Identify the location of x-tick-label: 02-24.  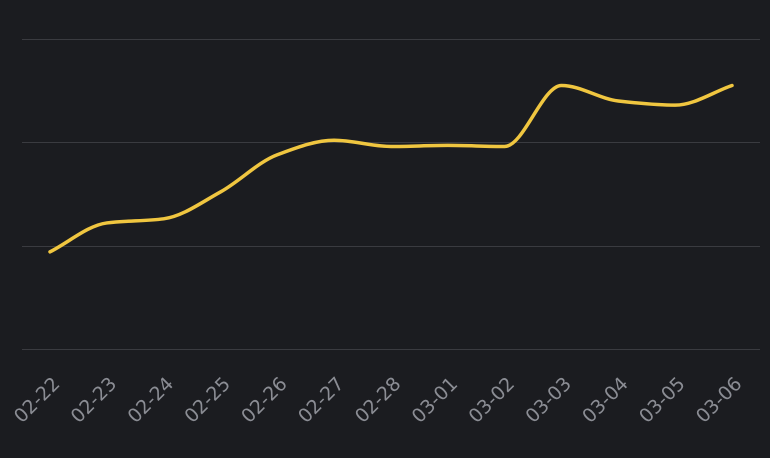
(150, 400).